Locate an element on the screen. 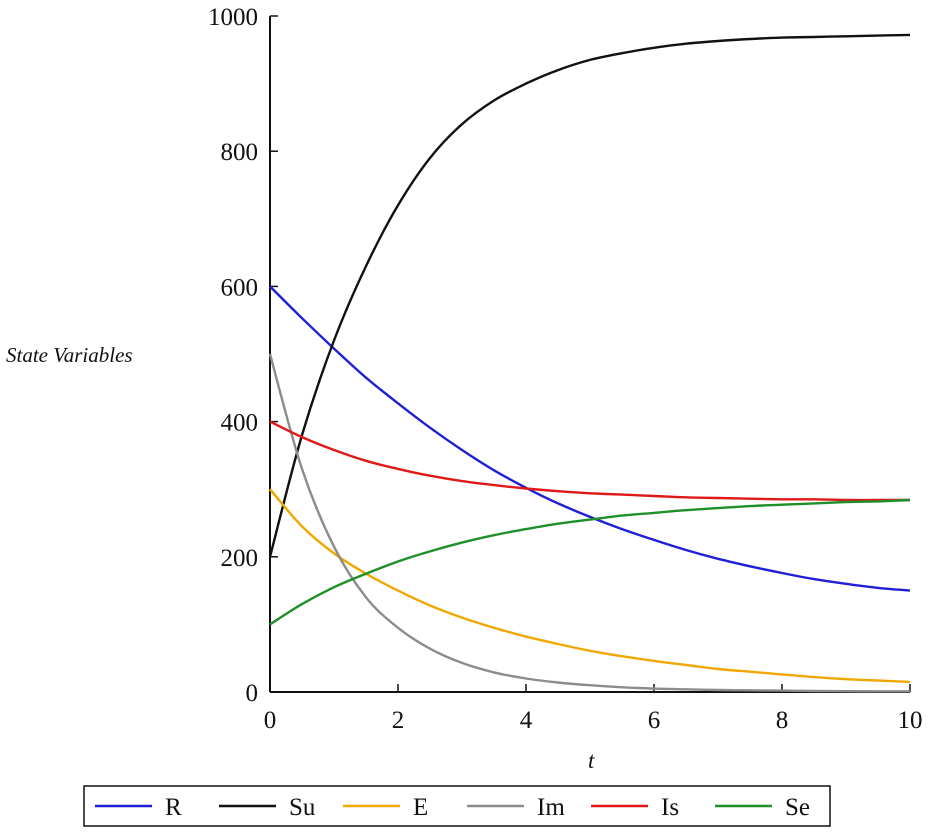 This screenshot has height=832, width=935. y-tick-label: 400 is located at coordinates (240, 423).